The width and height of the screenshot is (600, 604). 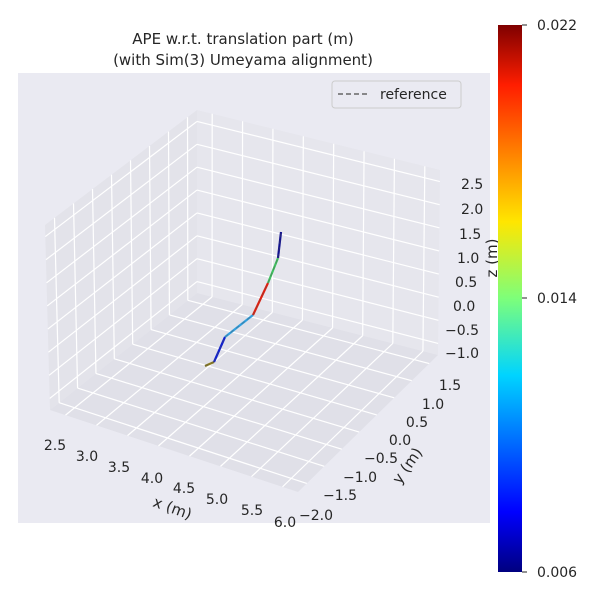 What do you see at coordinates (462, 354) in the screenshot?
I see `z-tick-label: −1.0` at bounding box center [462, 354].